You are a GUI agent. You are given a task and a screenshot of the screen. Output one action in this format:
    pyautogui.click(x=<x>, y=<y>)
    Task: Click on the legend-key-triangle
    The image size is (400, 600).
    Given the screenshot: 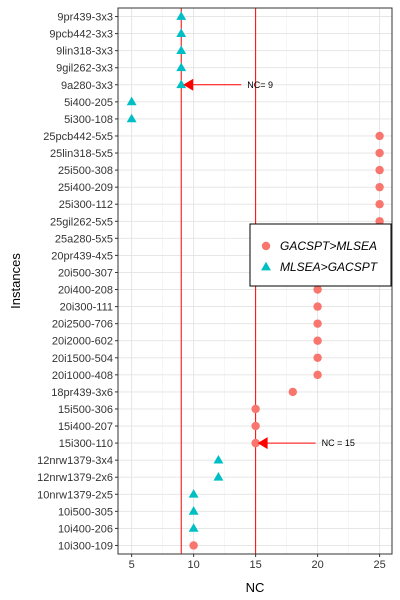 What is the action you would take?
    pyautogui.click(x=266, y=266)
    